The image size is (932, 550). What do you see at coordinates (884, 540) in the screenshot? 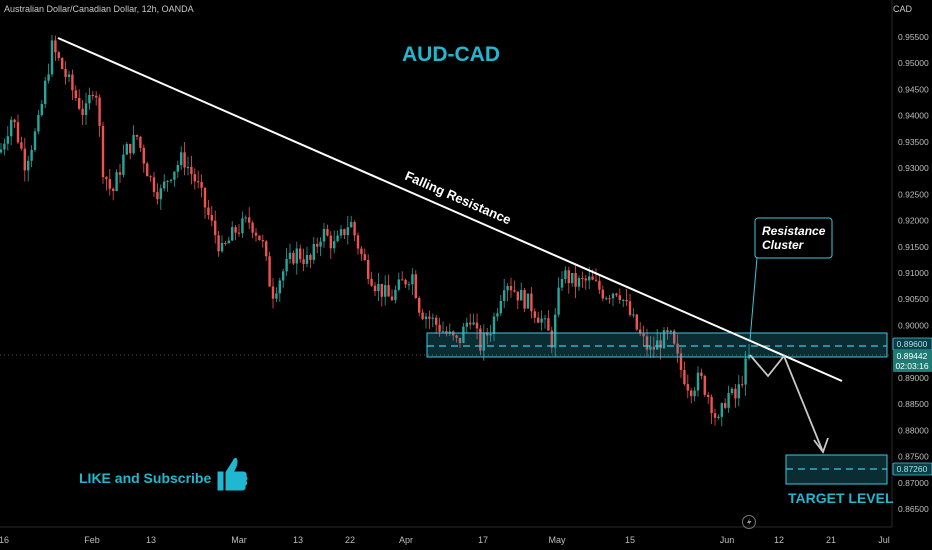
I see `x-tick-label: Jul` at bounding box center [884, 540].